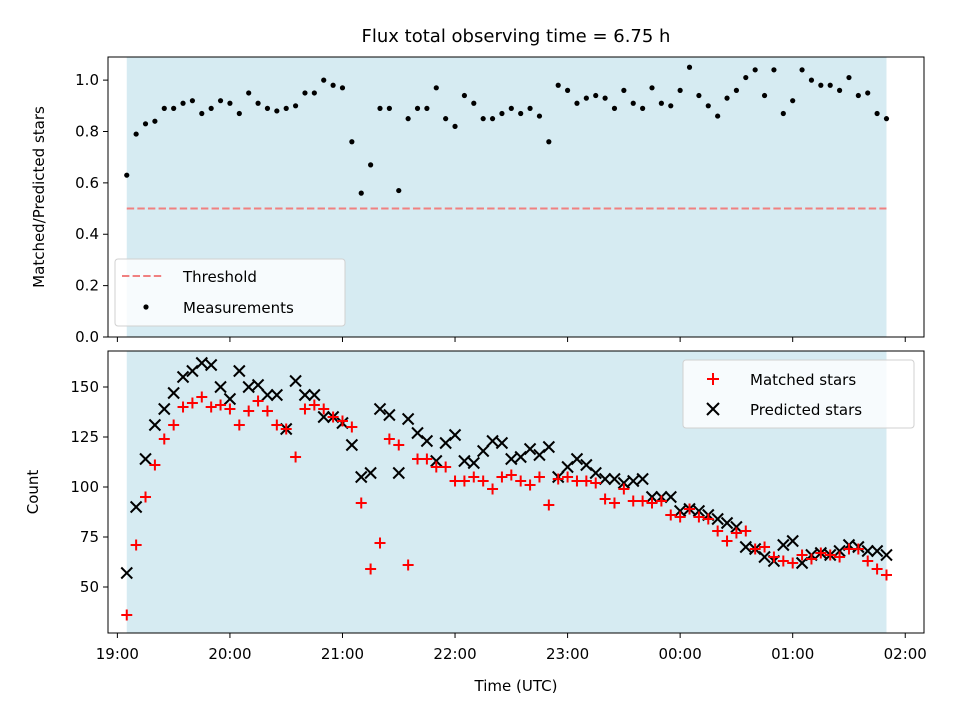 This screenshot has height=720, width=960. What do you see at coordinates (680, 654) in the screenshot?
I see `x-tick-label: 00:00` at bounding box center [680, 654].